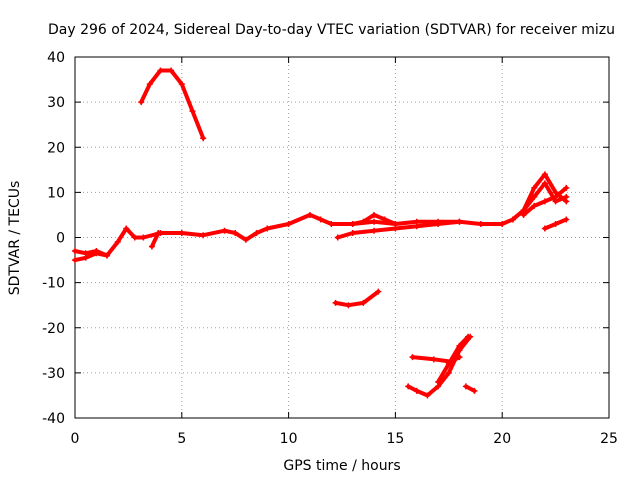 This screenshot has width=640, height=480. I want to click on y-tick-label: -20, so click(53, 329).